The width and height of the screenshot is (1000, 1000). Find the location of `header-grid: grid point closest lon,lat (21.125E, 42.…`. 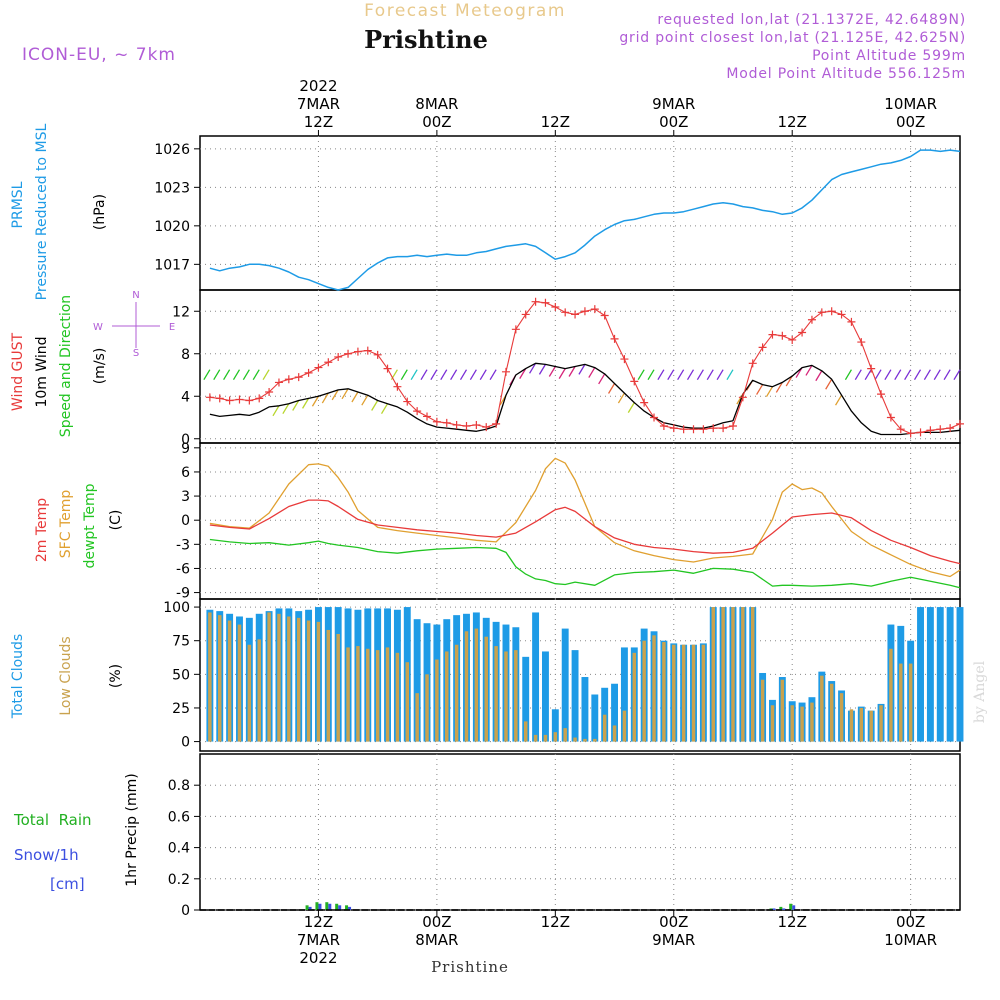

header-grid: grid point closest lon,lat (21.125E, 42.… is located at coordinates (792, 38).